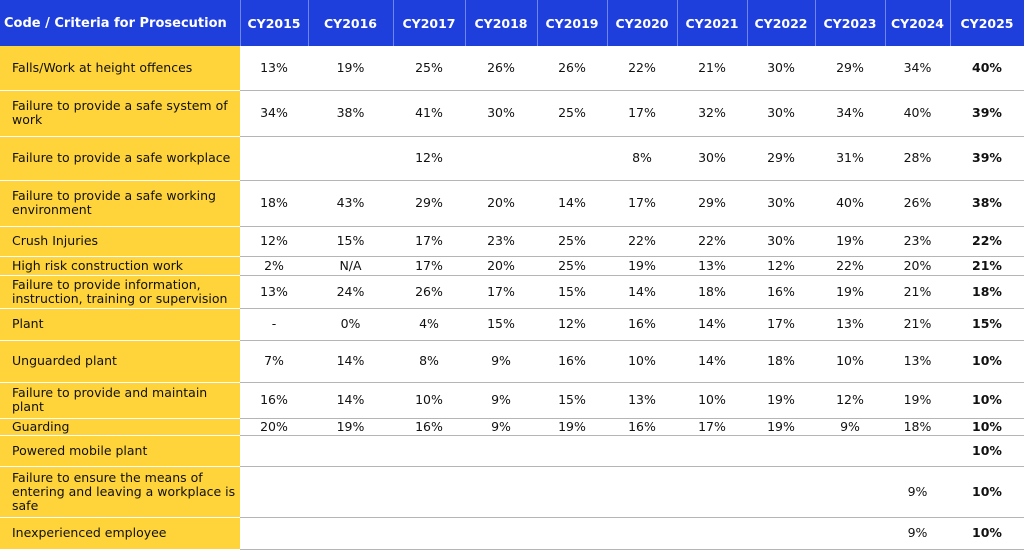 Image resolution: width=1024 pixels, height=552 pixels. I want to click on table-row: Plant -0% 4% 15% 12% 16% 14% 17% 13% 21% 15%, so click(512, 324).